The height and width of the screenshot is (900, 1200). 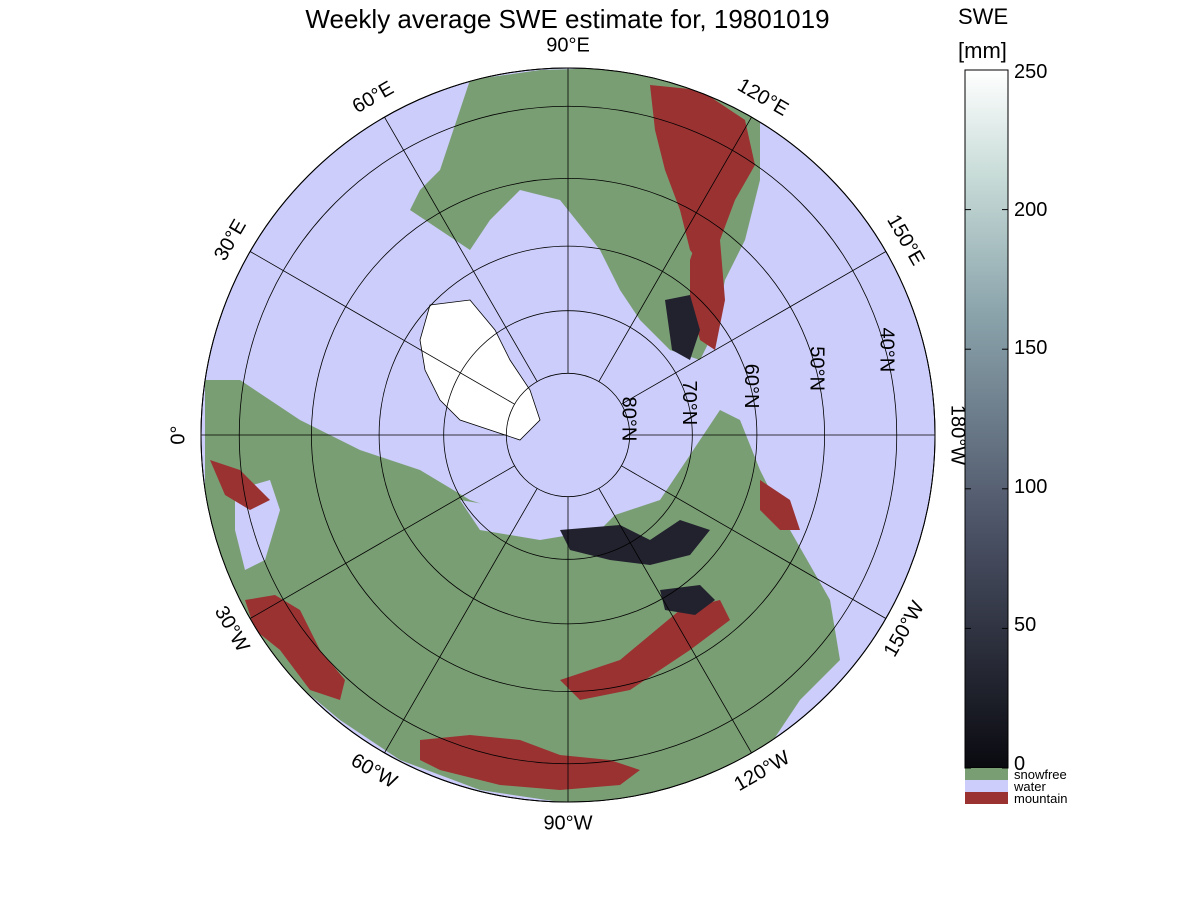 I want to click on colorbar, so click(x=986, y=436).